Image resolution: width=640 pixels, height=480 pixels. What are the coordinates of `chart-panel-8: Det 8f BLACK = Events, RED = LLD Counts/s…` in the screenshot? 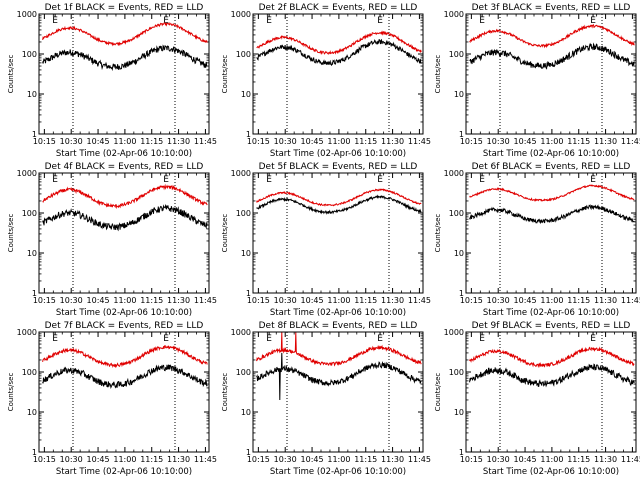 It's located at (326, 399).